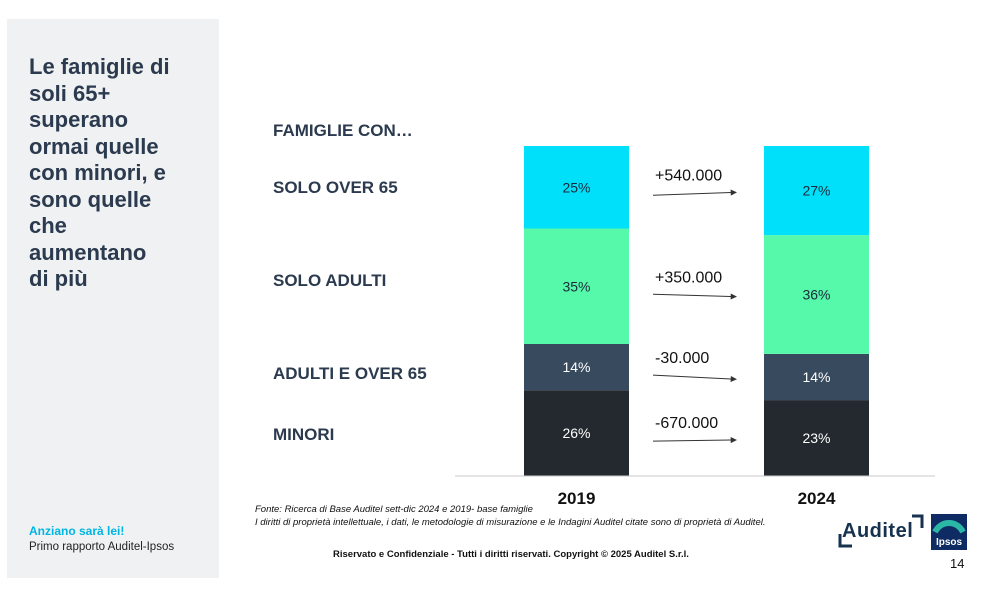 This screenshot has width=1000, height=609. I want to click on ipsos-logo-text: Ipsos, so click(949, 542).